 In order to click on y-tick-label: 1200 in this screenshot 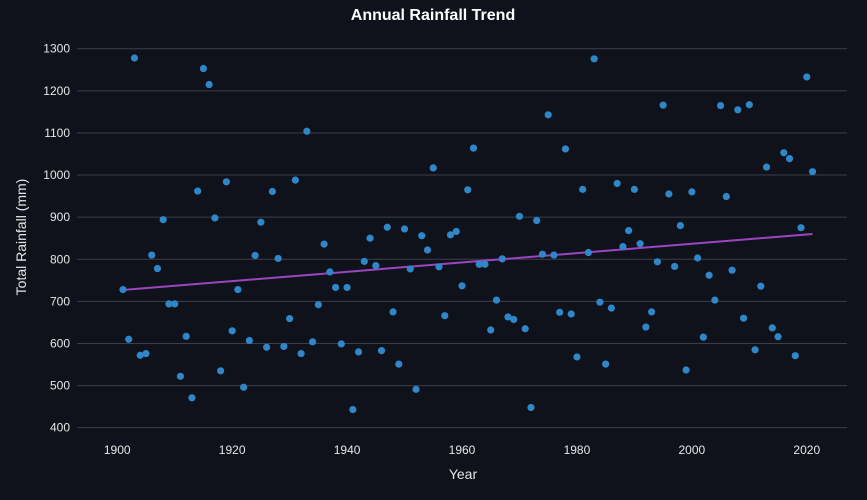, I will do `click(56, 91)`.